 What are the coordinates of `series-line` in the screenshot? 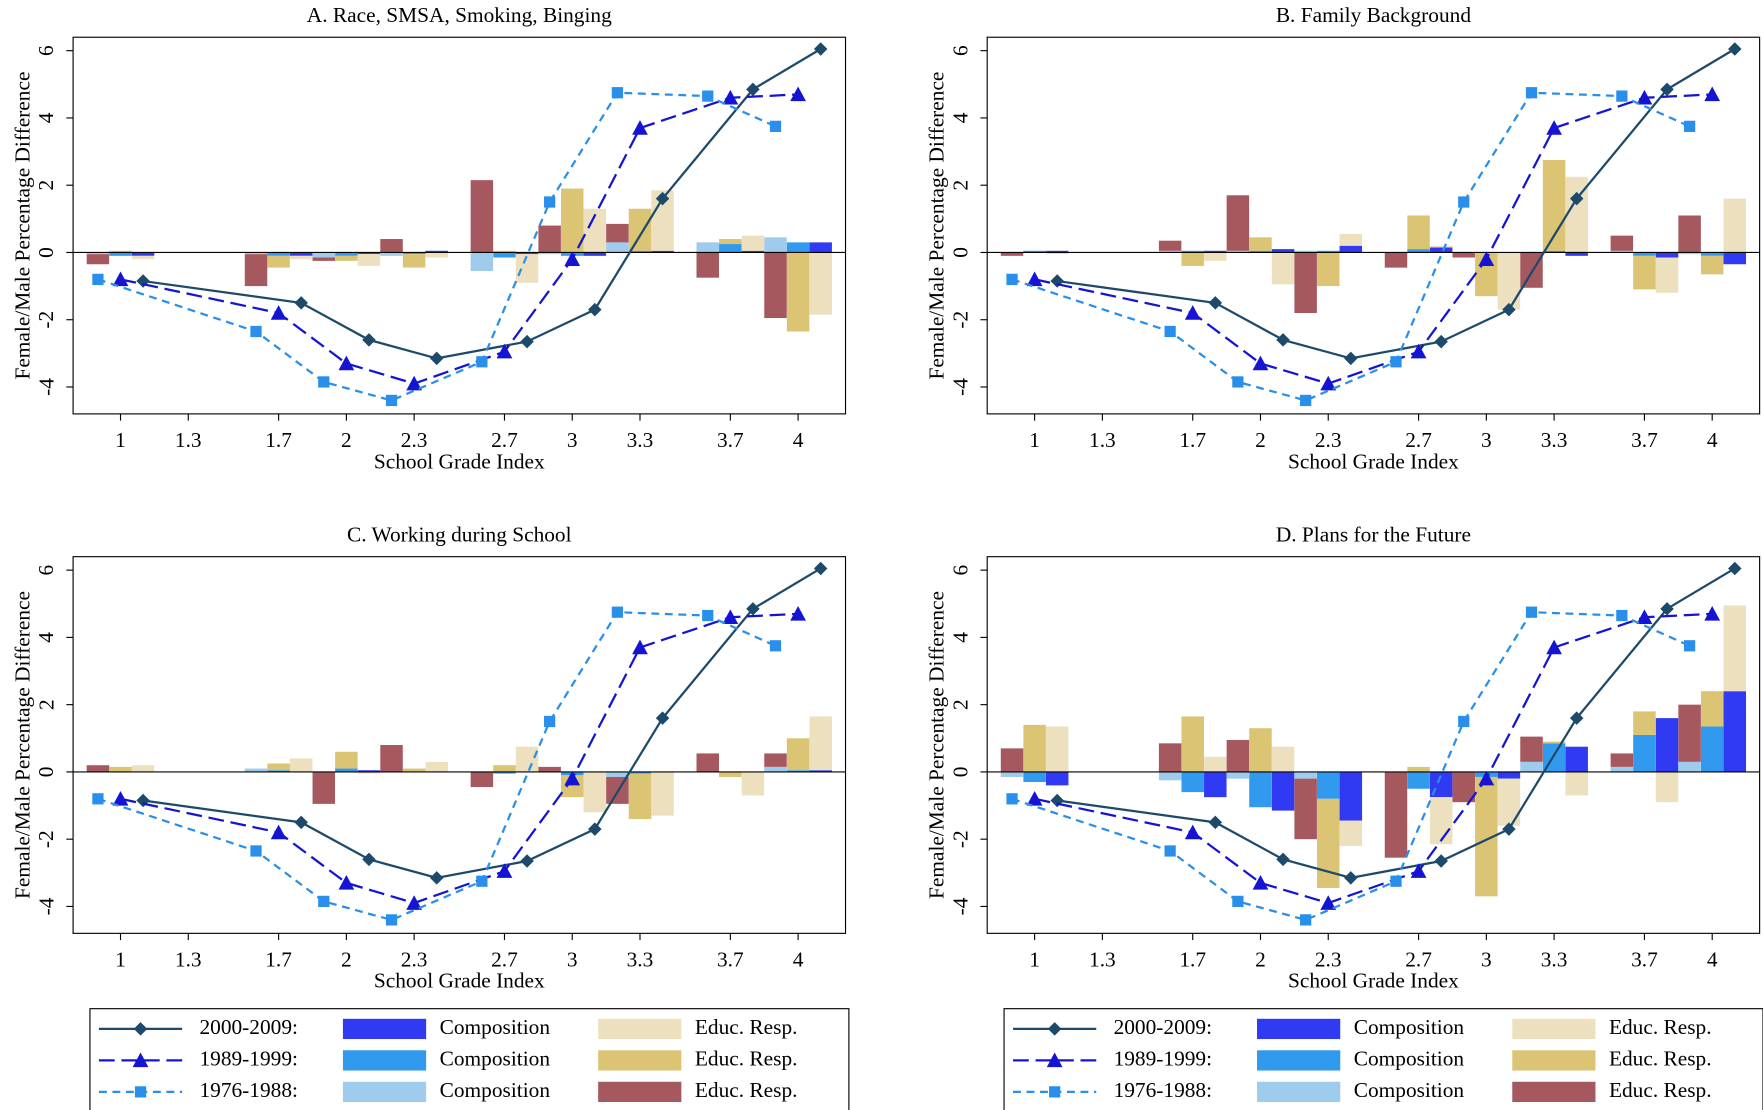 It's located at (1373, 758).